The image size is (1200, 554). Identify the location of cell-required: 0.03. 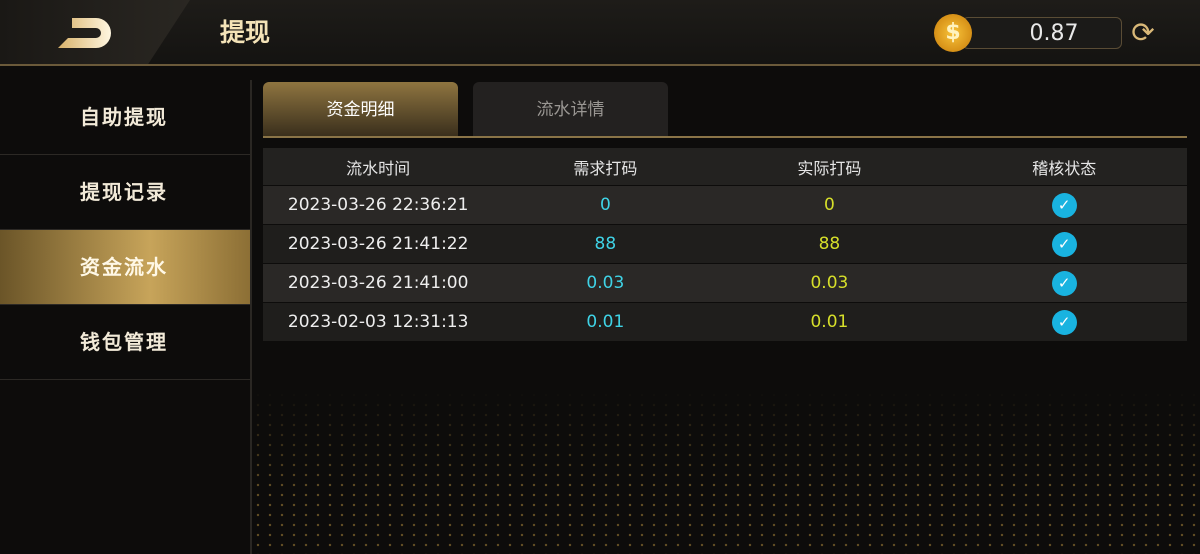
(605, 283).